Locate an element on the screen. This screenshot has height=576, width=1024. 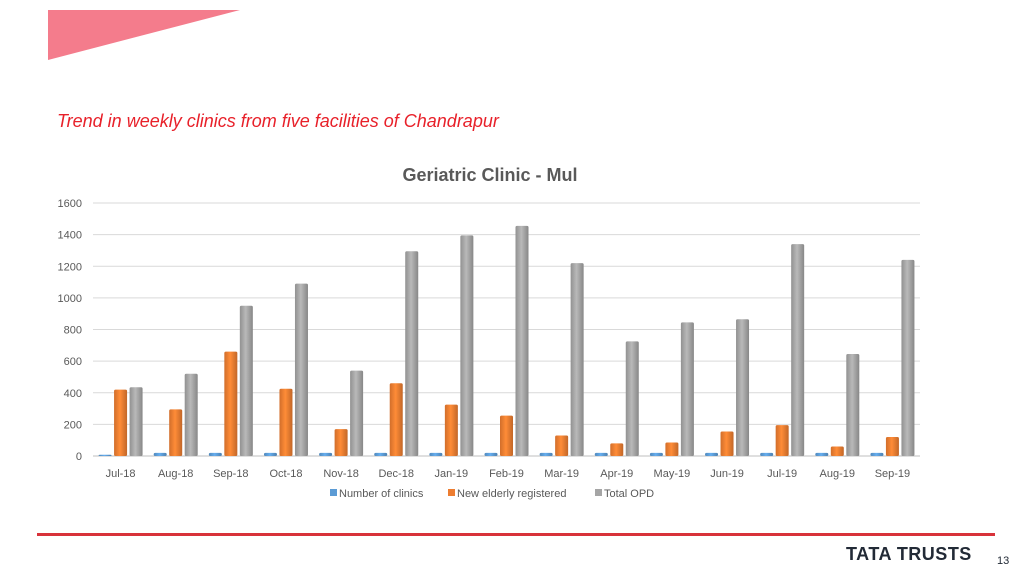
x-tick-label: Aug-18 is located at coordinates (175, 474).